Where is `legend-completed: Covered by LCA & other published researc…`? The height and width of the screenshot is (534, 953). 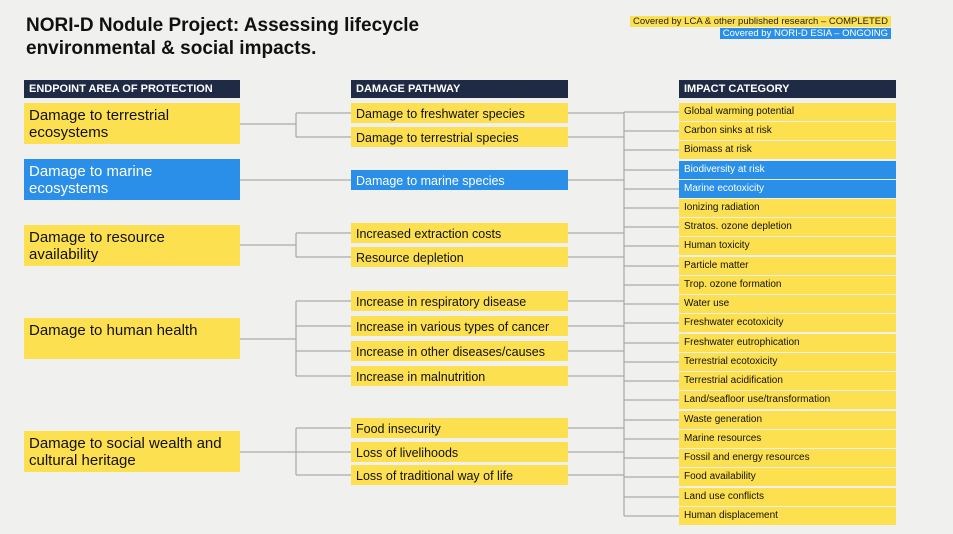 legend-completed: Covered by LCA & other published researc… is located at coordinates (760, 21).